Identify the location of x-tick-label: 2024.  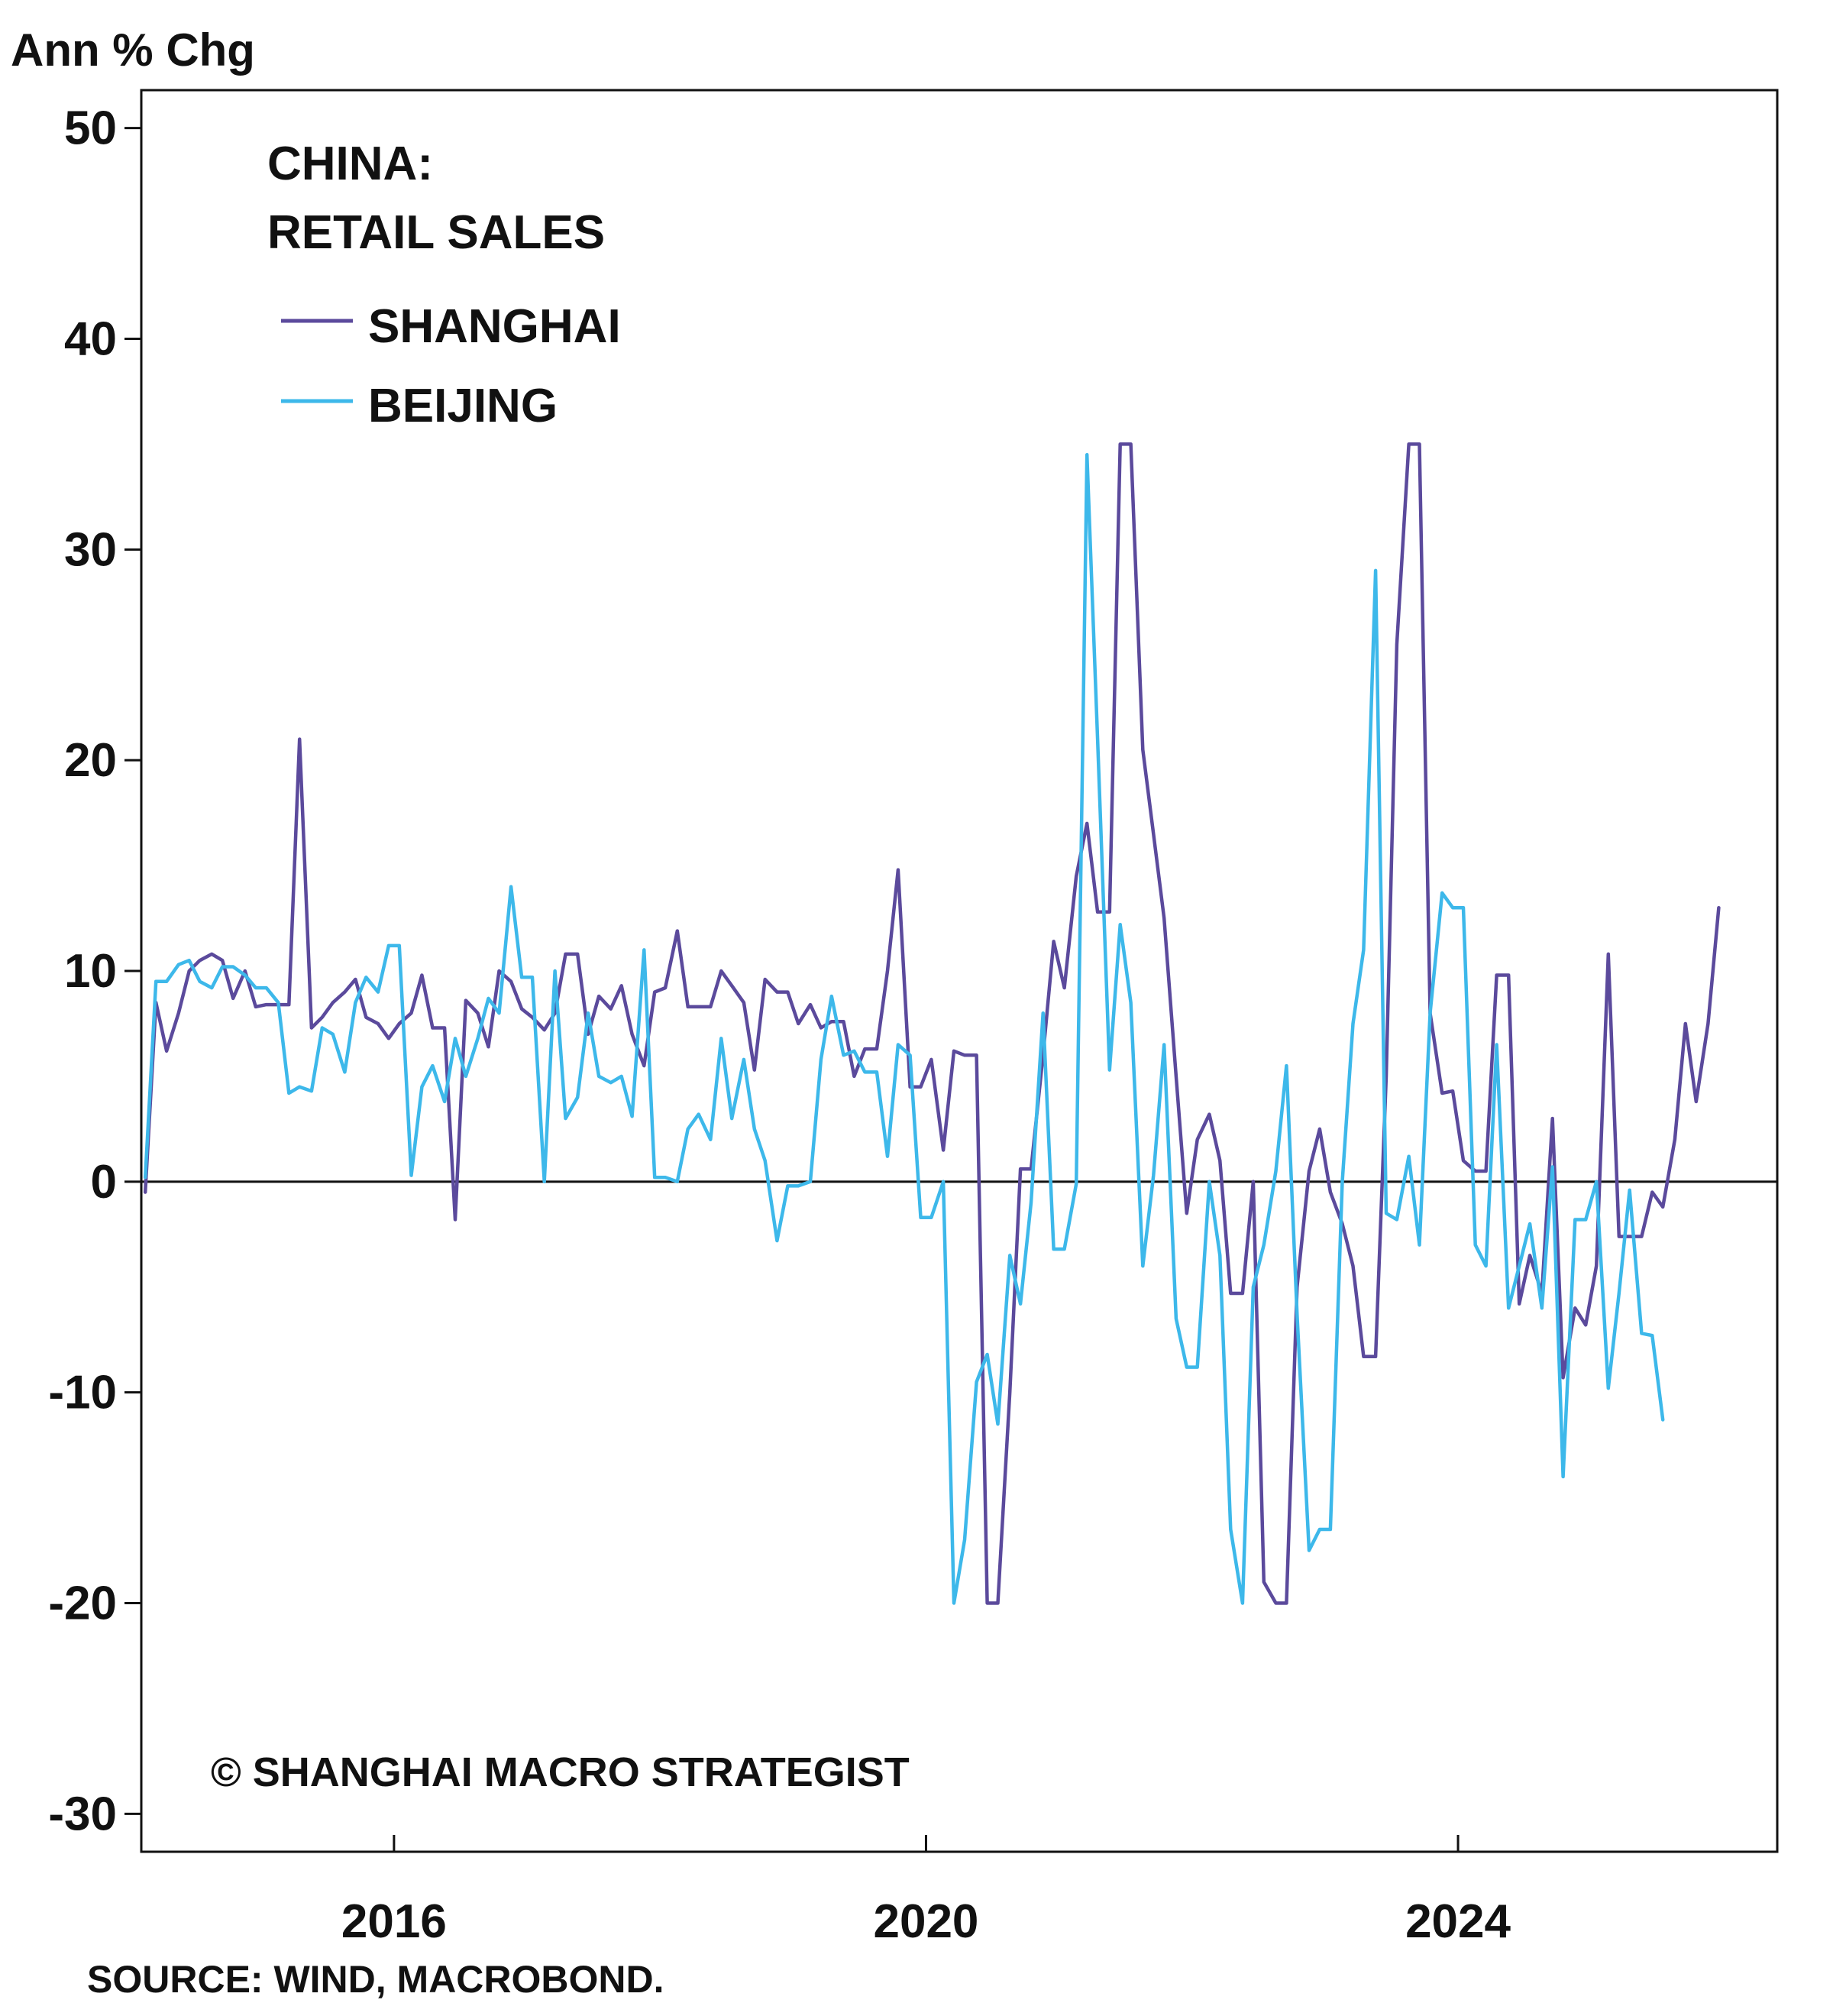
(1458, 1921).